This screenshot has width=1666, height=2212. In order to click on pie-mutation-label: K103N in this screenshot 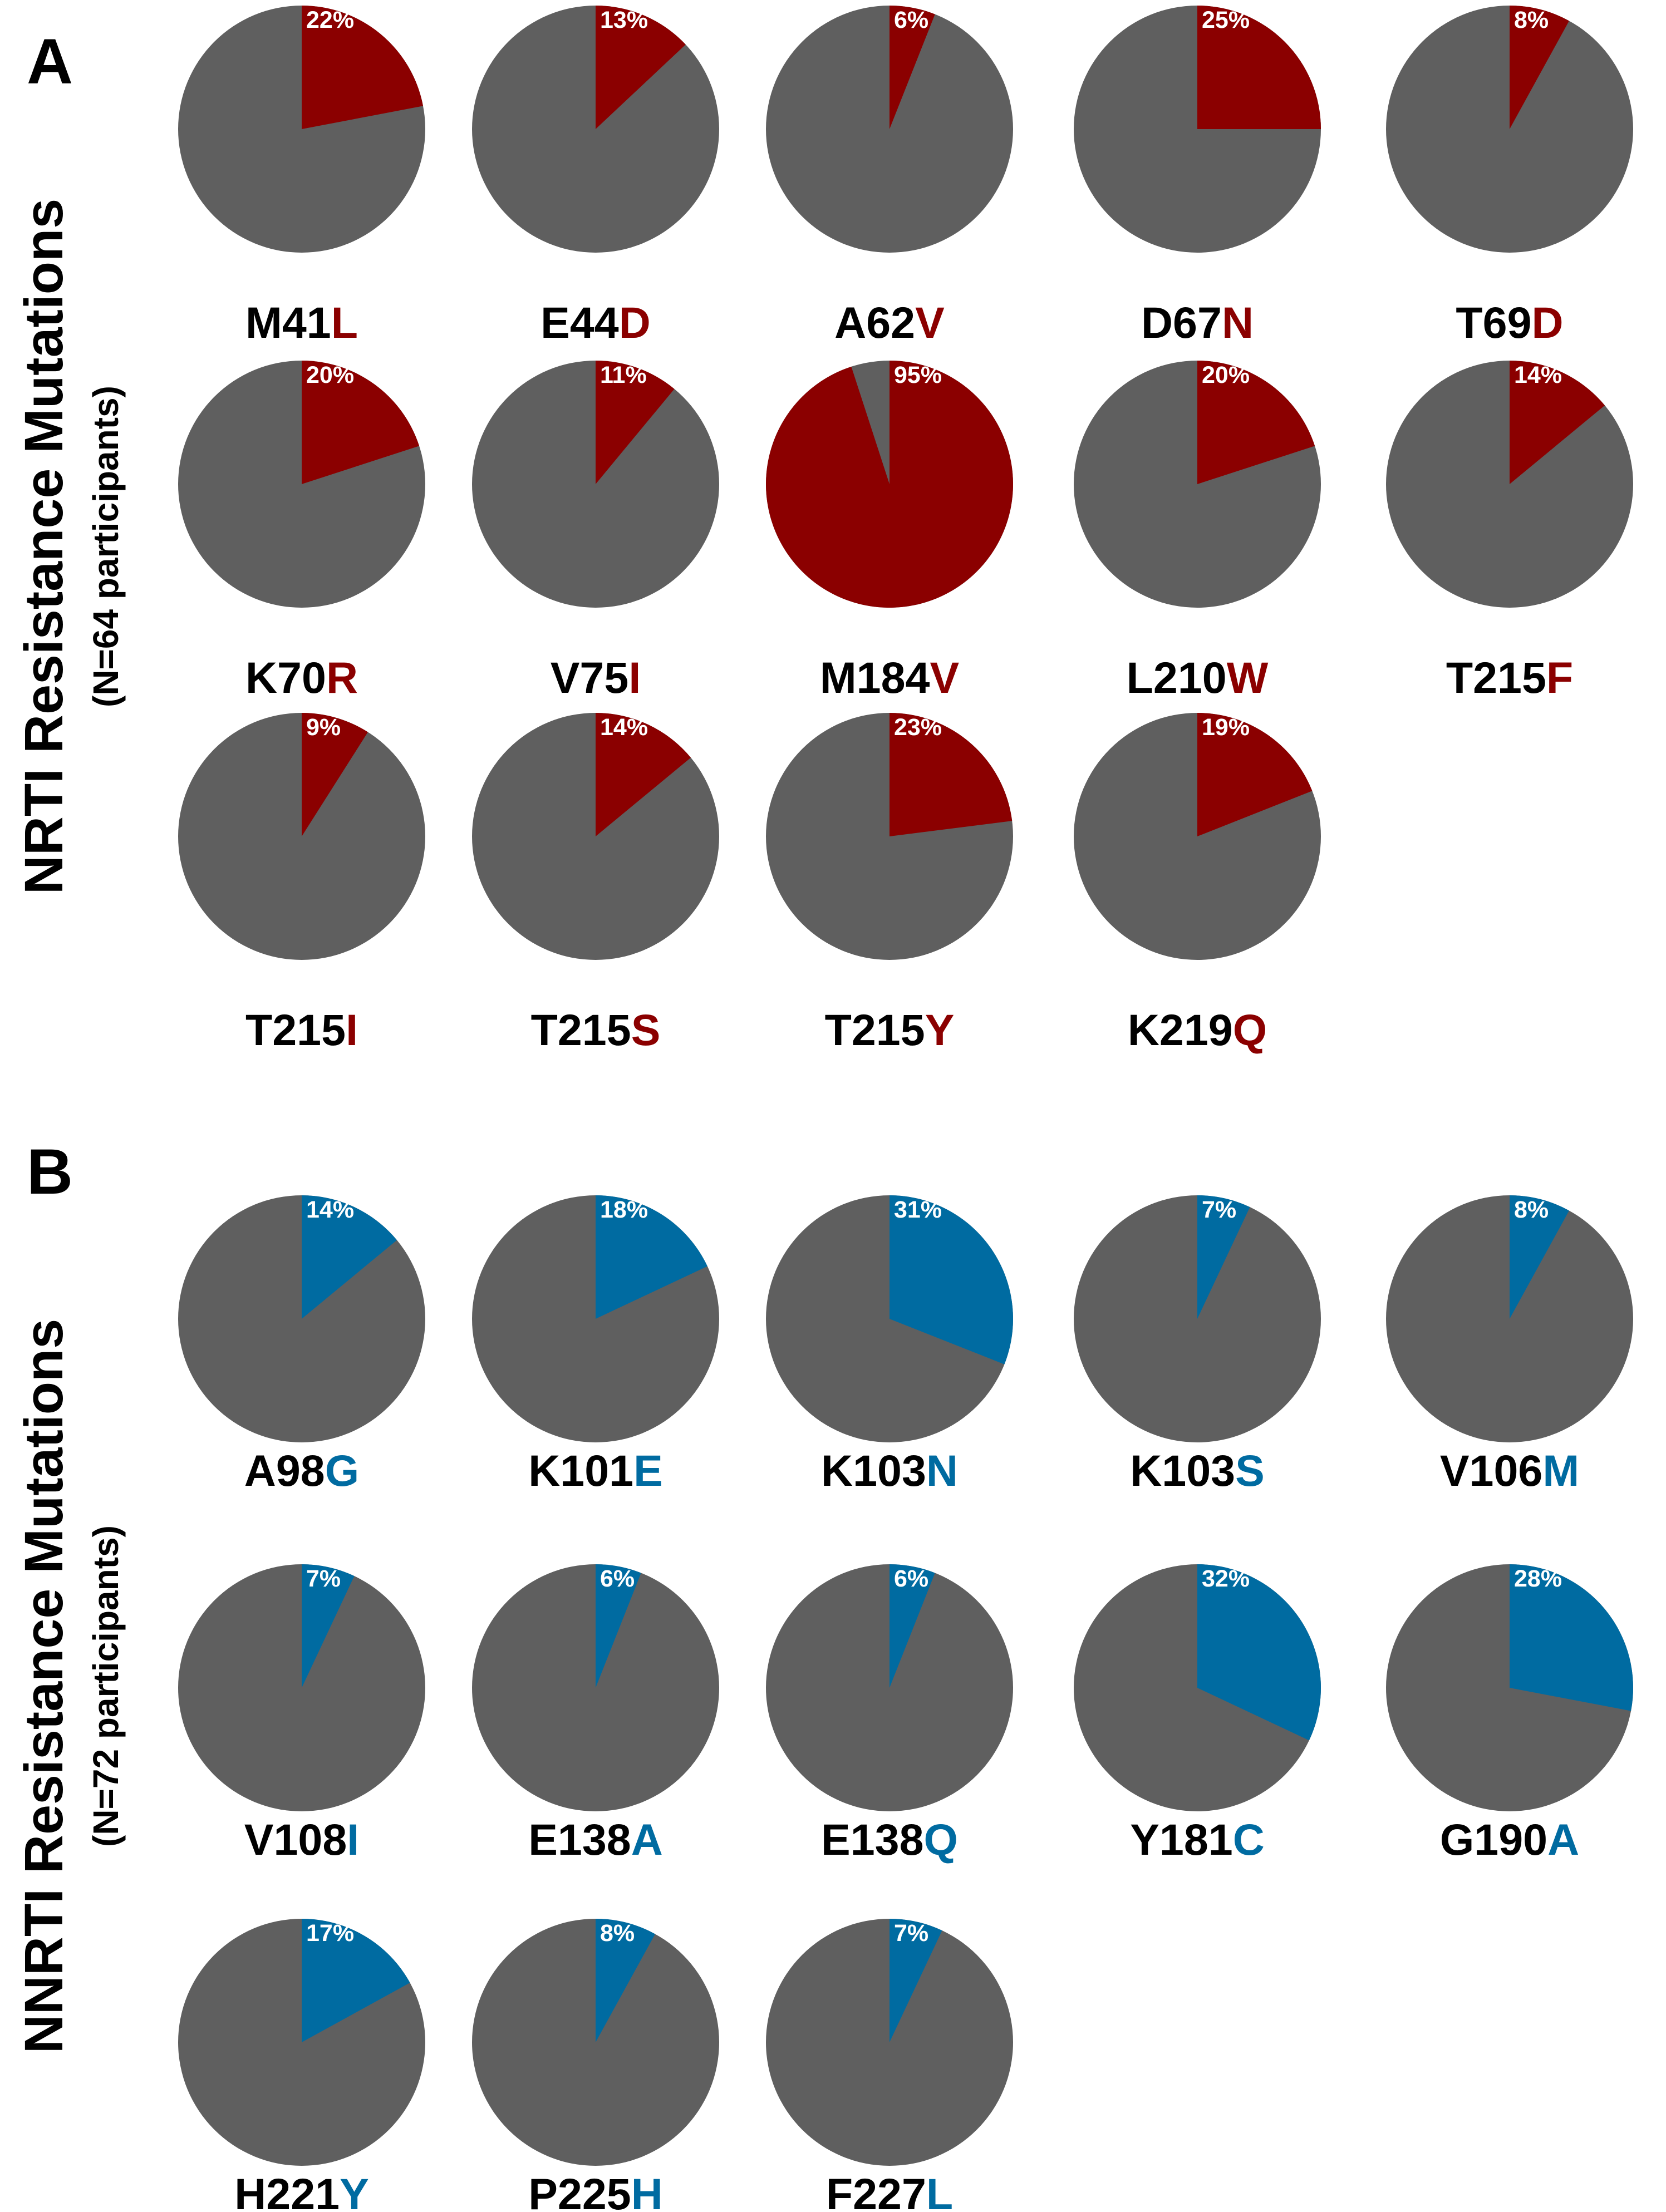, I will do `click(889, 1470)`.